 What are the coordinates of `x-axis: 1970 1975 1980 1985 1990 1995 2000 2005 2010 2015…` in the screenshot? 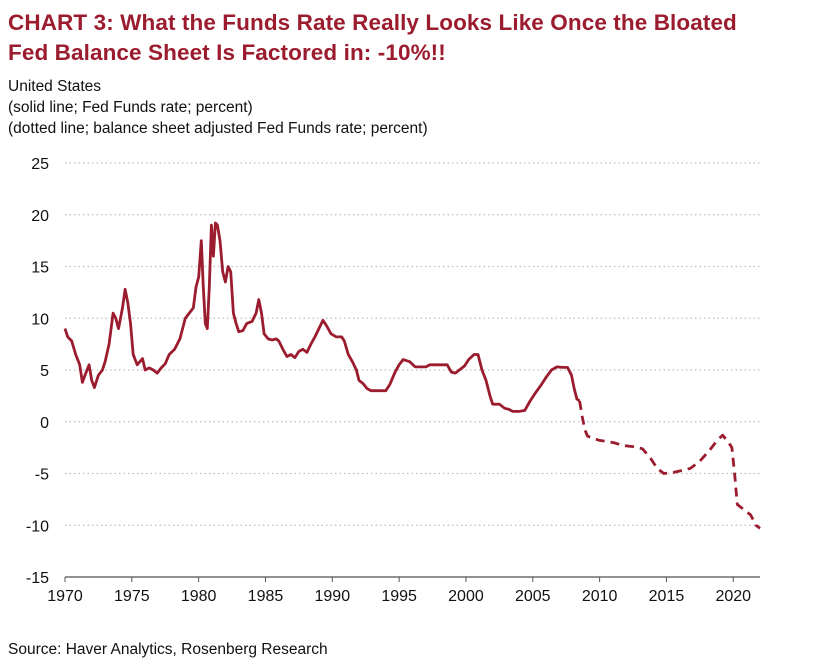 It's located at (403, 590).